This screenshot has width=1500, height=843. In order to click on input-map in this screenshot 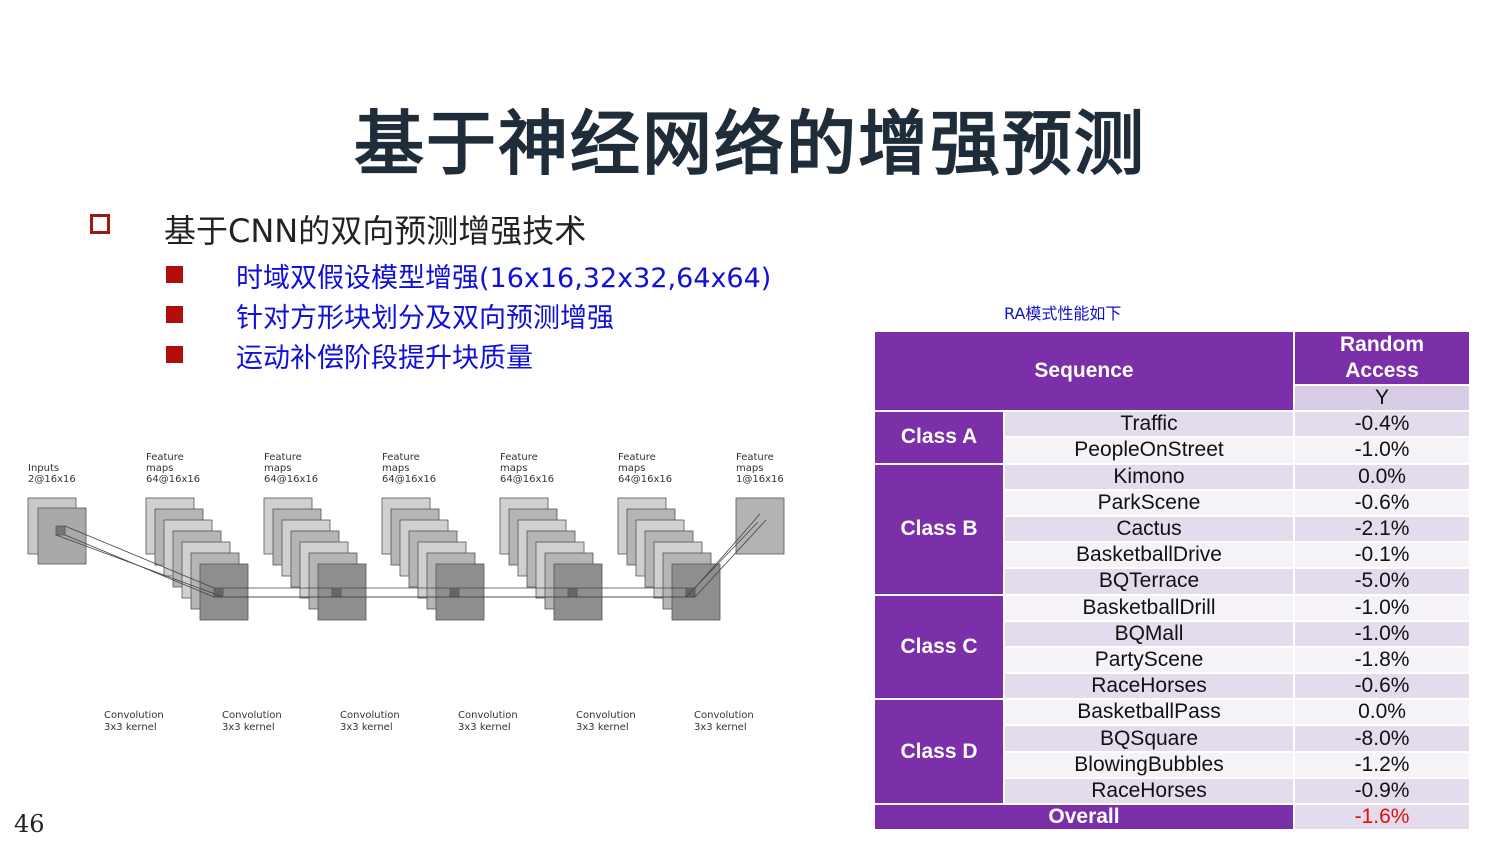, I will do `click(62, 536)`.